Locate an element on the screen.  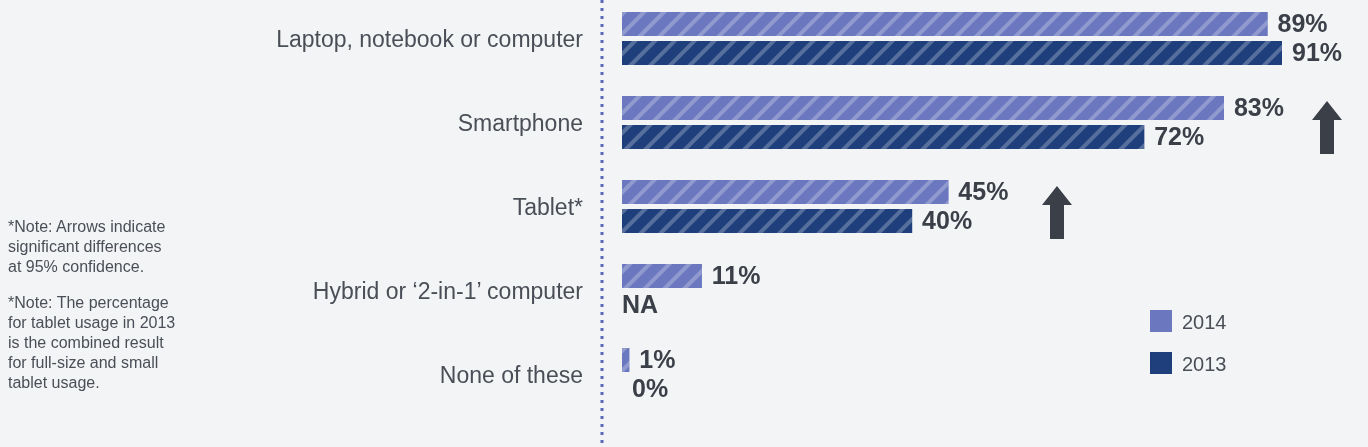
y-tick-label: Smartphone is located at coordinates (520, 122).